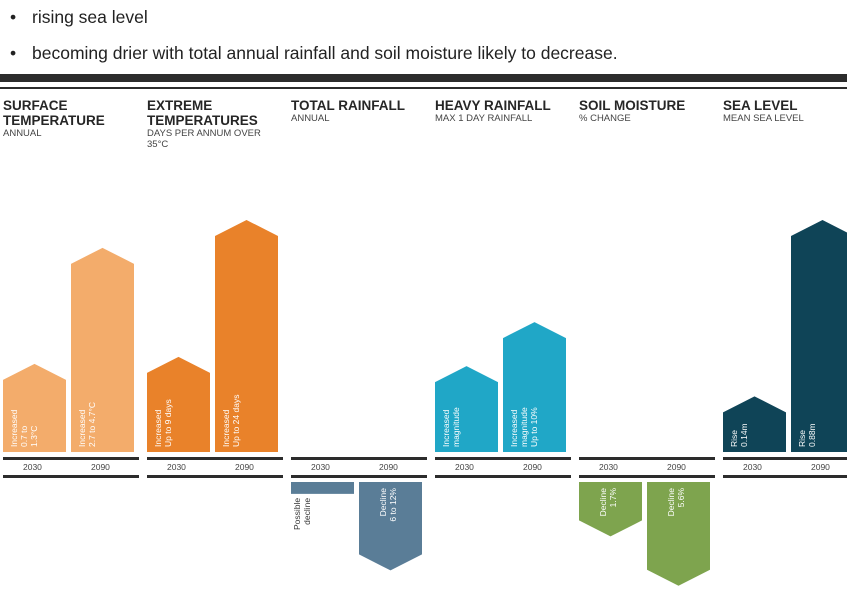 This screenshot has width=847, height=590. Describe the element at coordinates (163, 423) in the screenshot. I see `data-label-extreme-temperatures-2030: IncreasedUp to 9 days` at that location.